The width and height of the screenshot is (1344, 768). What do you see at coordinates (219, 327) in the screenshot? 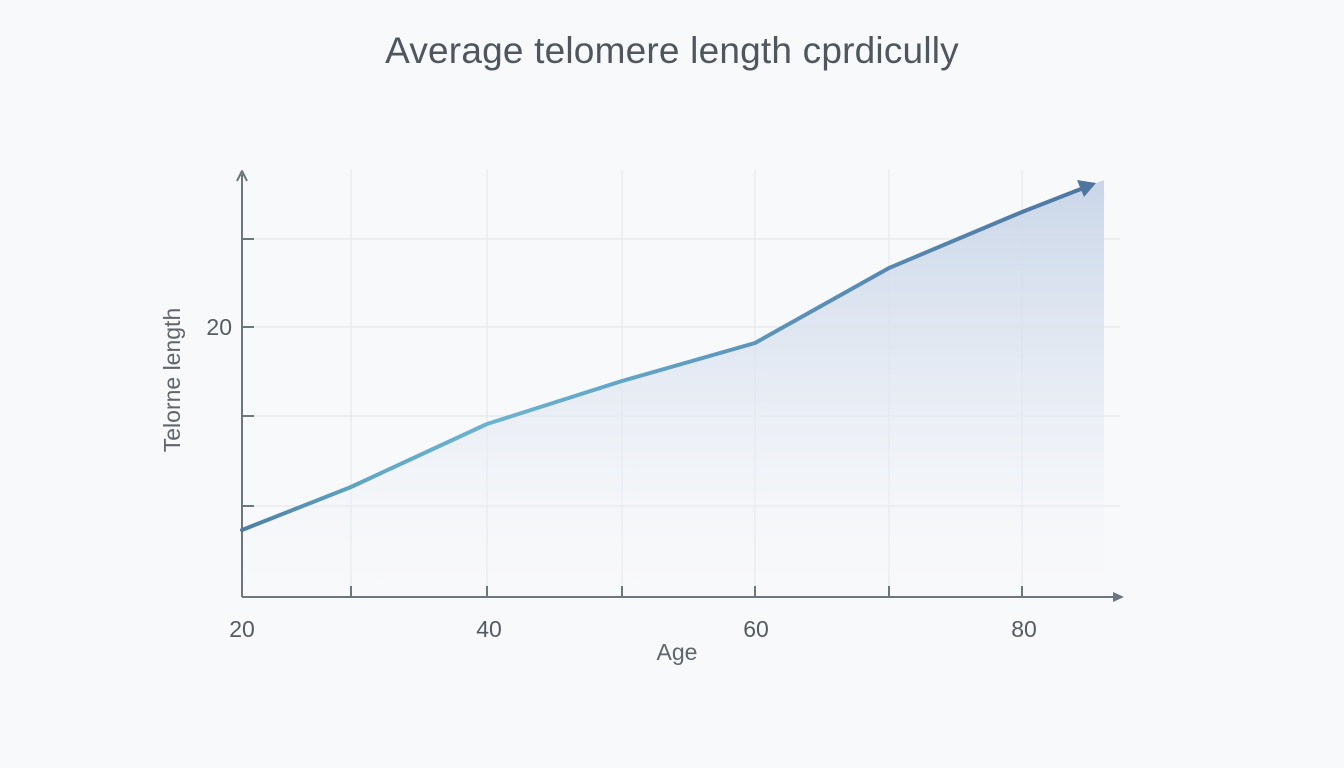
I see `y-tick-label: 20` at bounding box center [219, 327].